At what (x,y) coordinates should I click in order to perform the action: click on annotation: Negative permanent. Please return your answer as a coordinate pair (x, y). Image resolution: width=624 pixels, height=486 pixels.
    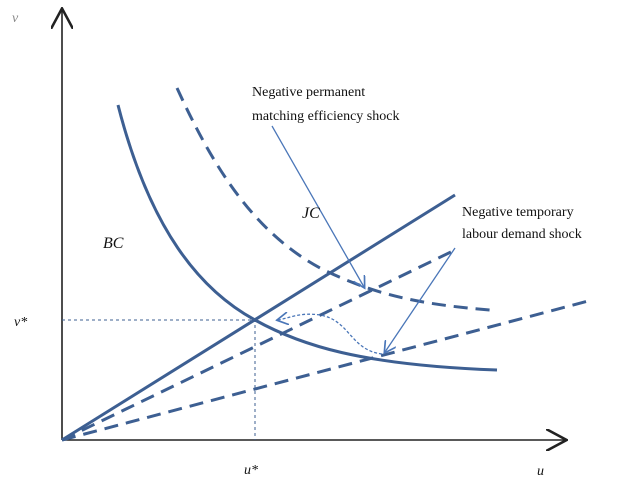
    Looking at the image, I should click on (308, 92).